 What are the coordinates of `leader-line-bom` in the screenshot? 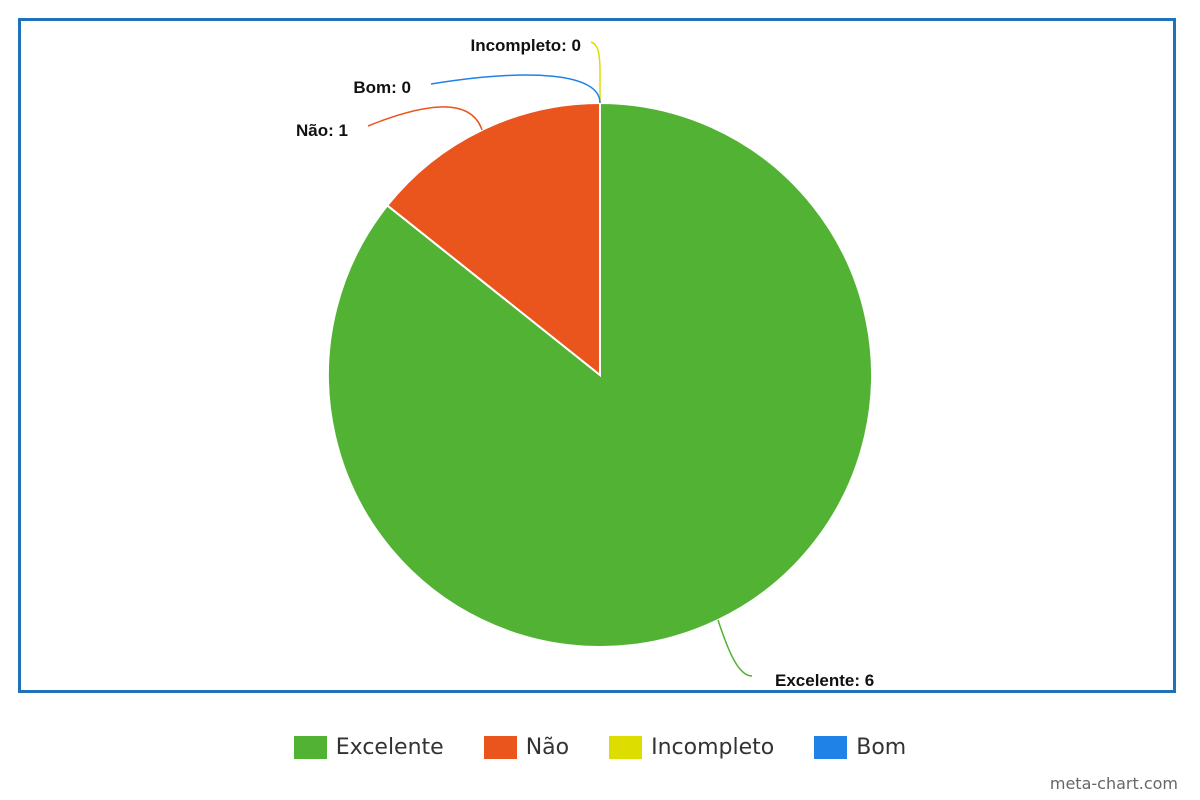 It's located at (515, 89).